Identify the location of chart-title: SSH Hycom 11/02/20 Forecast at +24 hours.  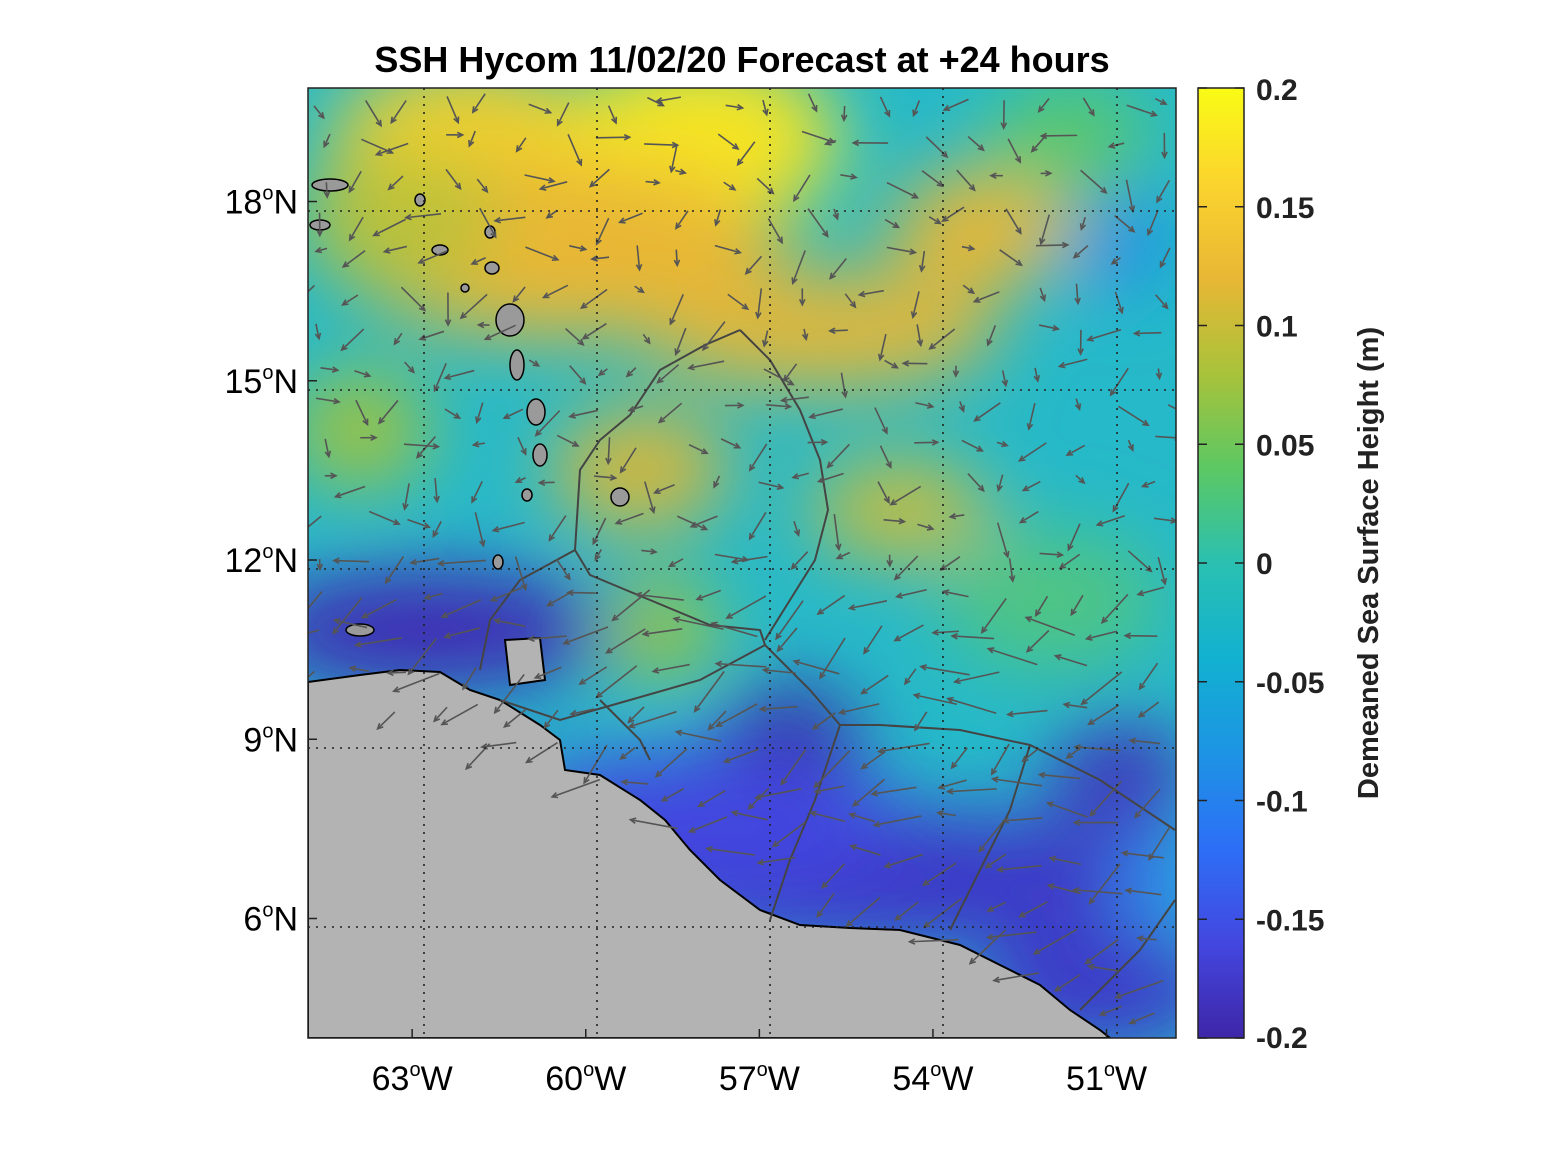
(741, 59).